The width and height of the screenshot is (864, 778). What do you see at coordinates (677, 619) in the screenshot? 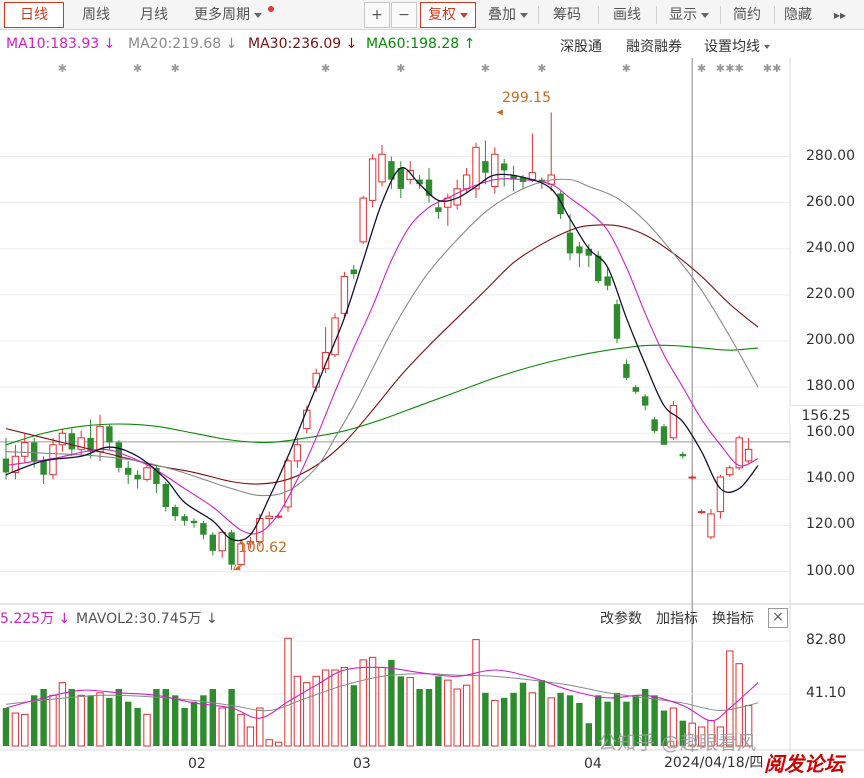
I see `add-indicator-button: 加指标` at bounding box center [677, 619].